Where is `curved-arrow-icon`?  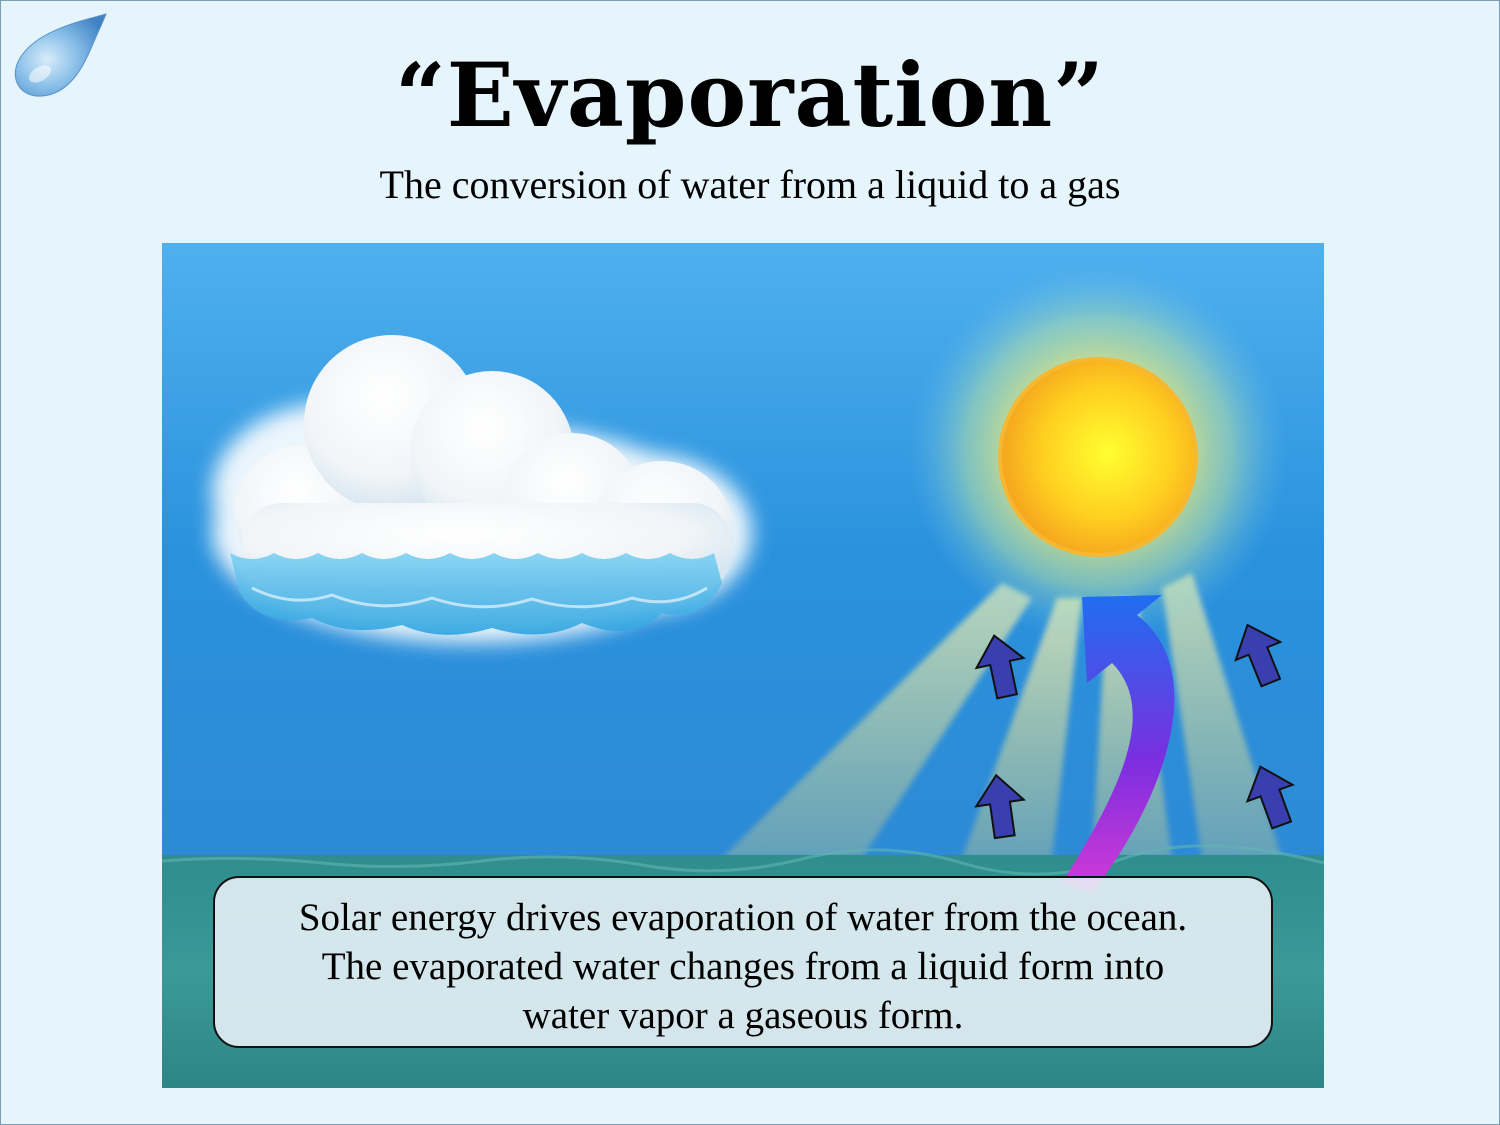 curved-arrow-icon is located at coordinates (1118, 744).